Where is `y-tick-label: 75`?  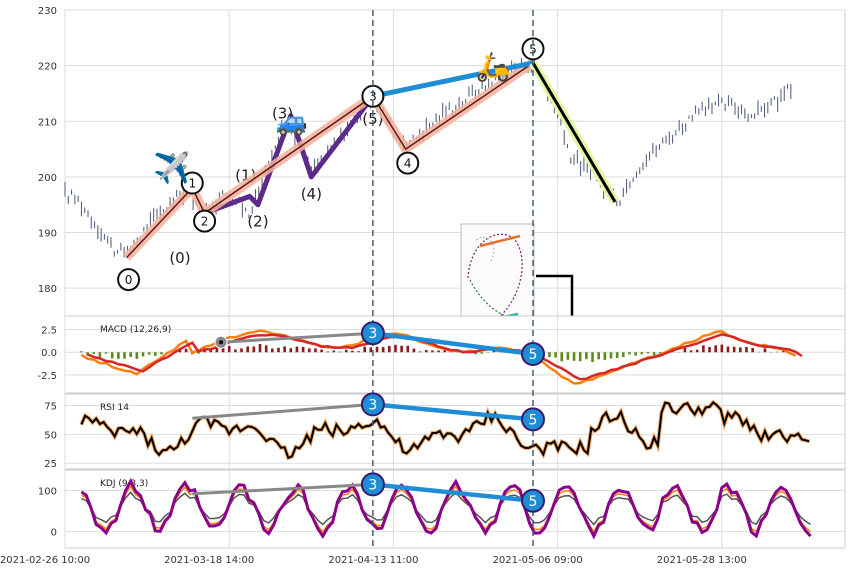 y-tick-label: 75 is located at coordinates (50, 407).